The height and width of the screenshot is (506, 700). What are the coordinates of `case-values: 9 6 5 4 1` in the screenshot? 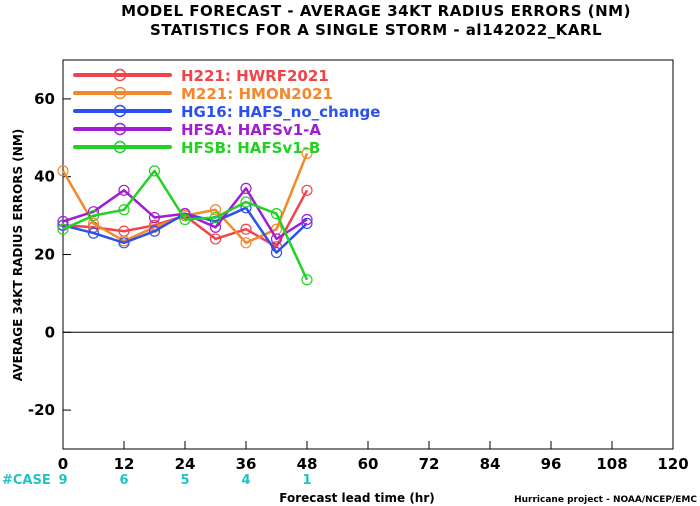 It's located at (184, 480).